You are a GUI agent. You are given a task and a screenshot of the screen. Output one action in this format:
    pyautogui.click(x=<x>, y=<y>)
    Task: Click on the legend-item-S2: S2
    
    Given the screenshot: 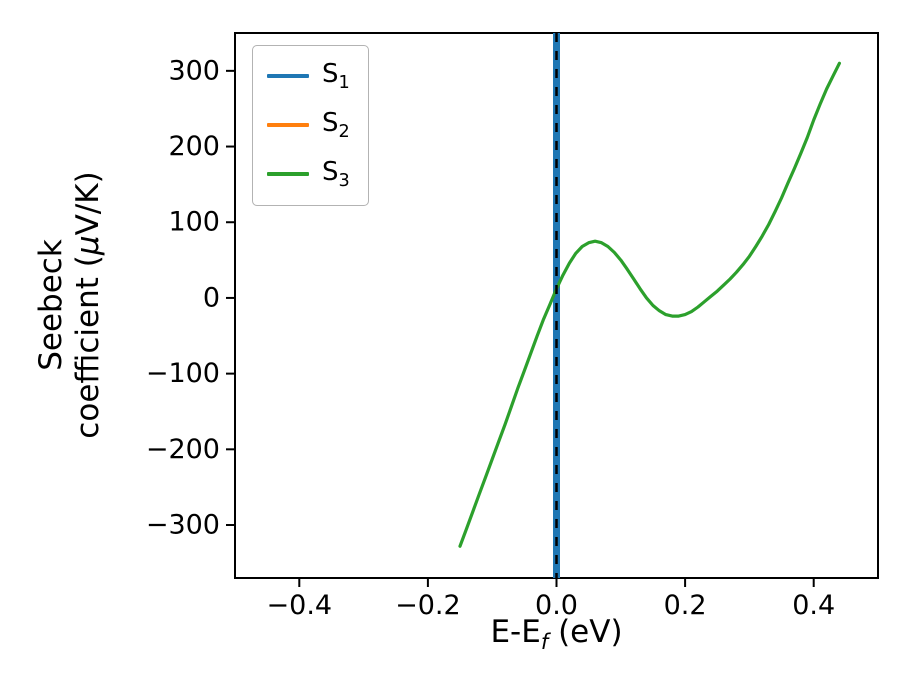 What is the action you would take?
    pyautogui.click(x=308, y=125)
    